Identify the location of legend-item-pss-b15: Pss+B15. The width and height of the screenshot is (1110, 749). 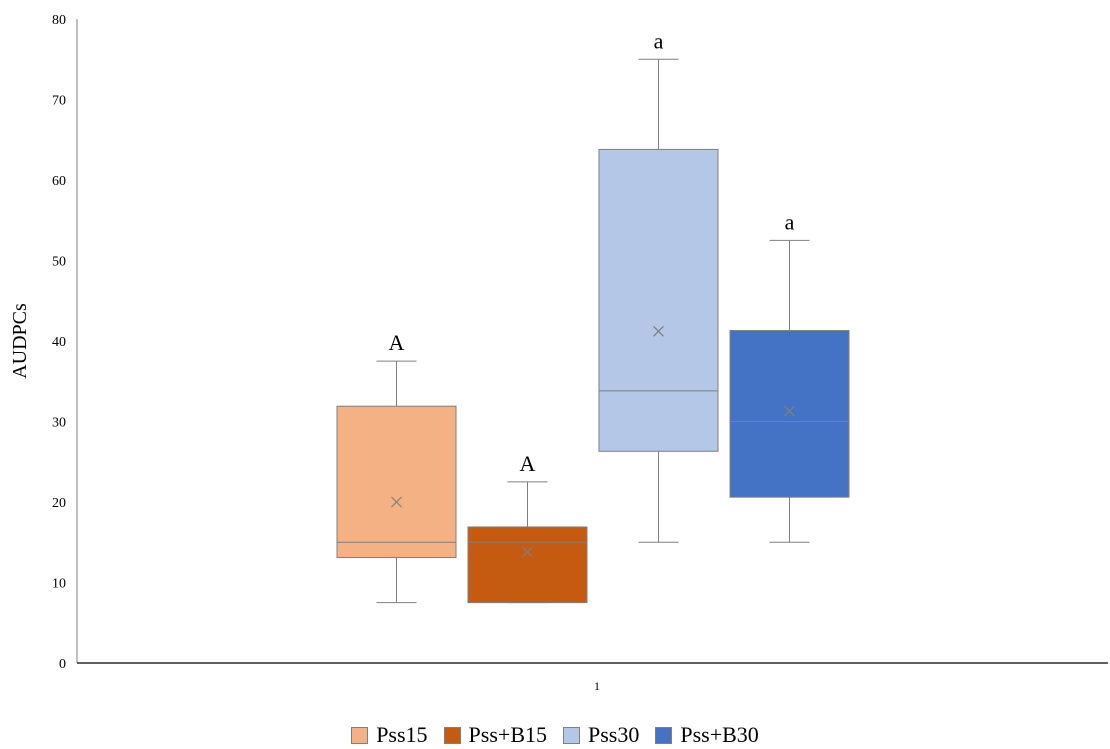
(495, 735).